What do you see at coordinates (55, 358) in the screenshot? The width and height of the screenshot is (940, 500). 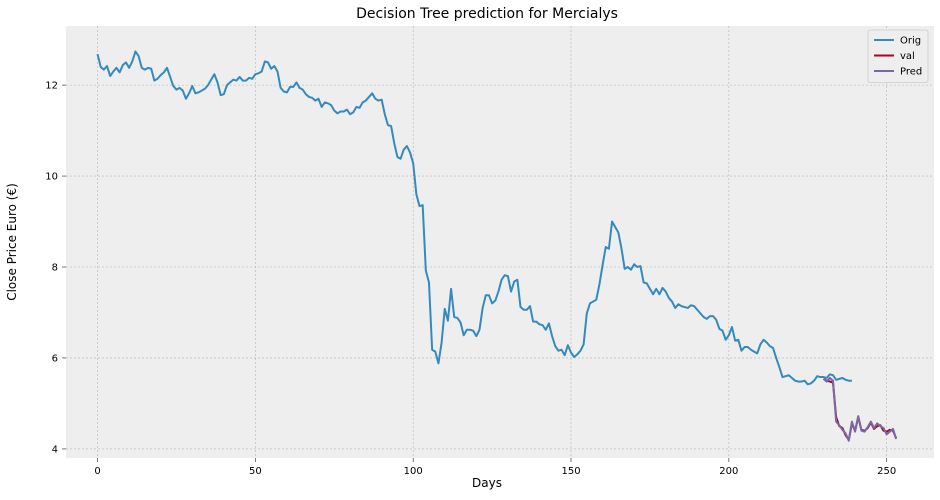 I see `y-tick-label: 6` at bounding box center [55, 358].